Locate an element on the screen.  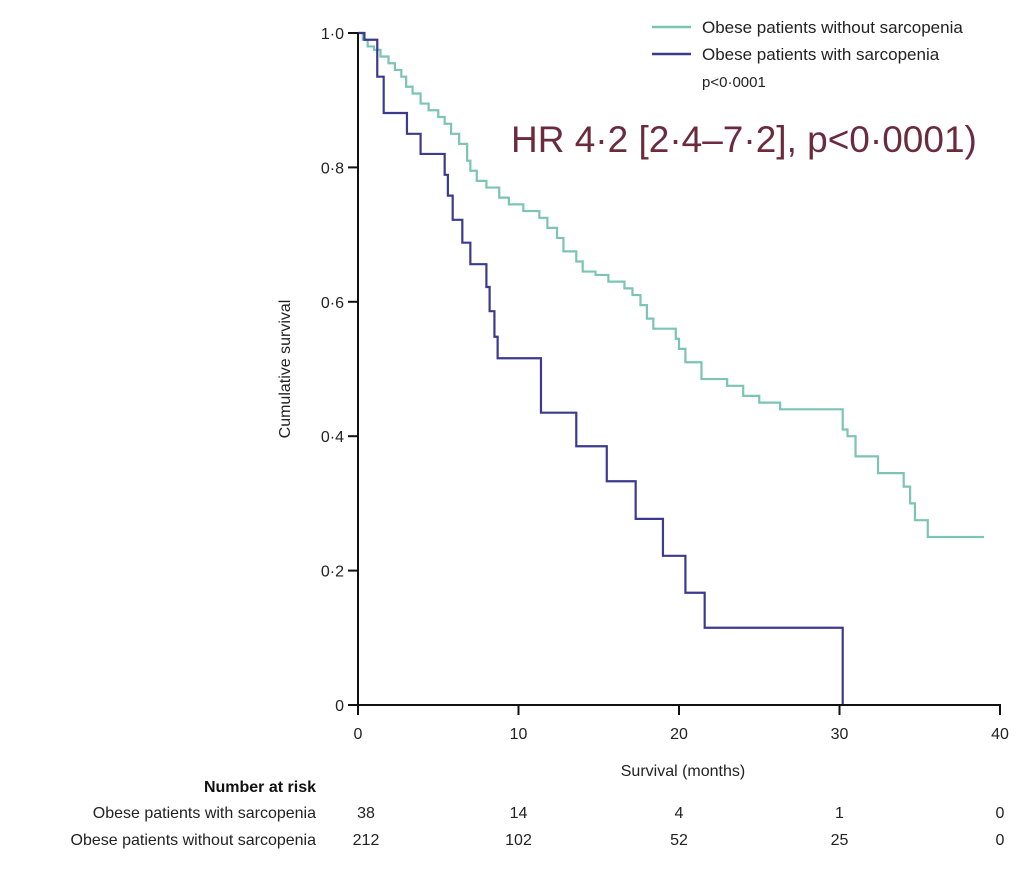
x-tick-label: 40 is located at coordinates (1000, 734).